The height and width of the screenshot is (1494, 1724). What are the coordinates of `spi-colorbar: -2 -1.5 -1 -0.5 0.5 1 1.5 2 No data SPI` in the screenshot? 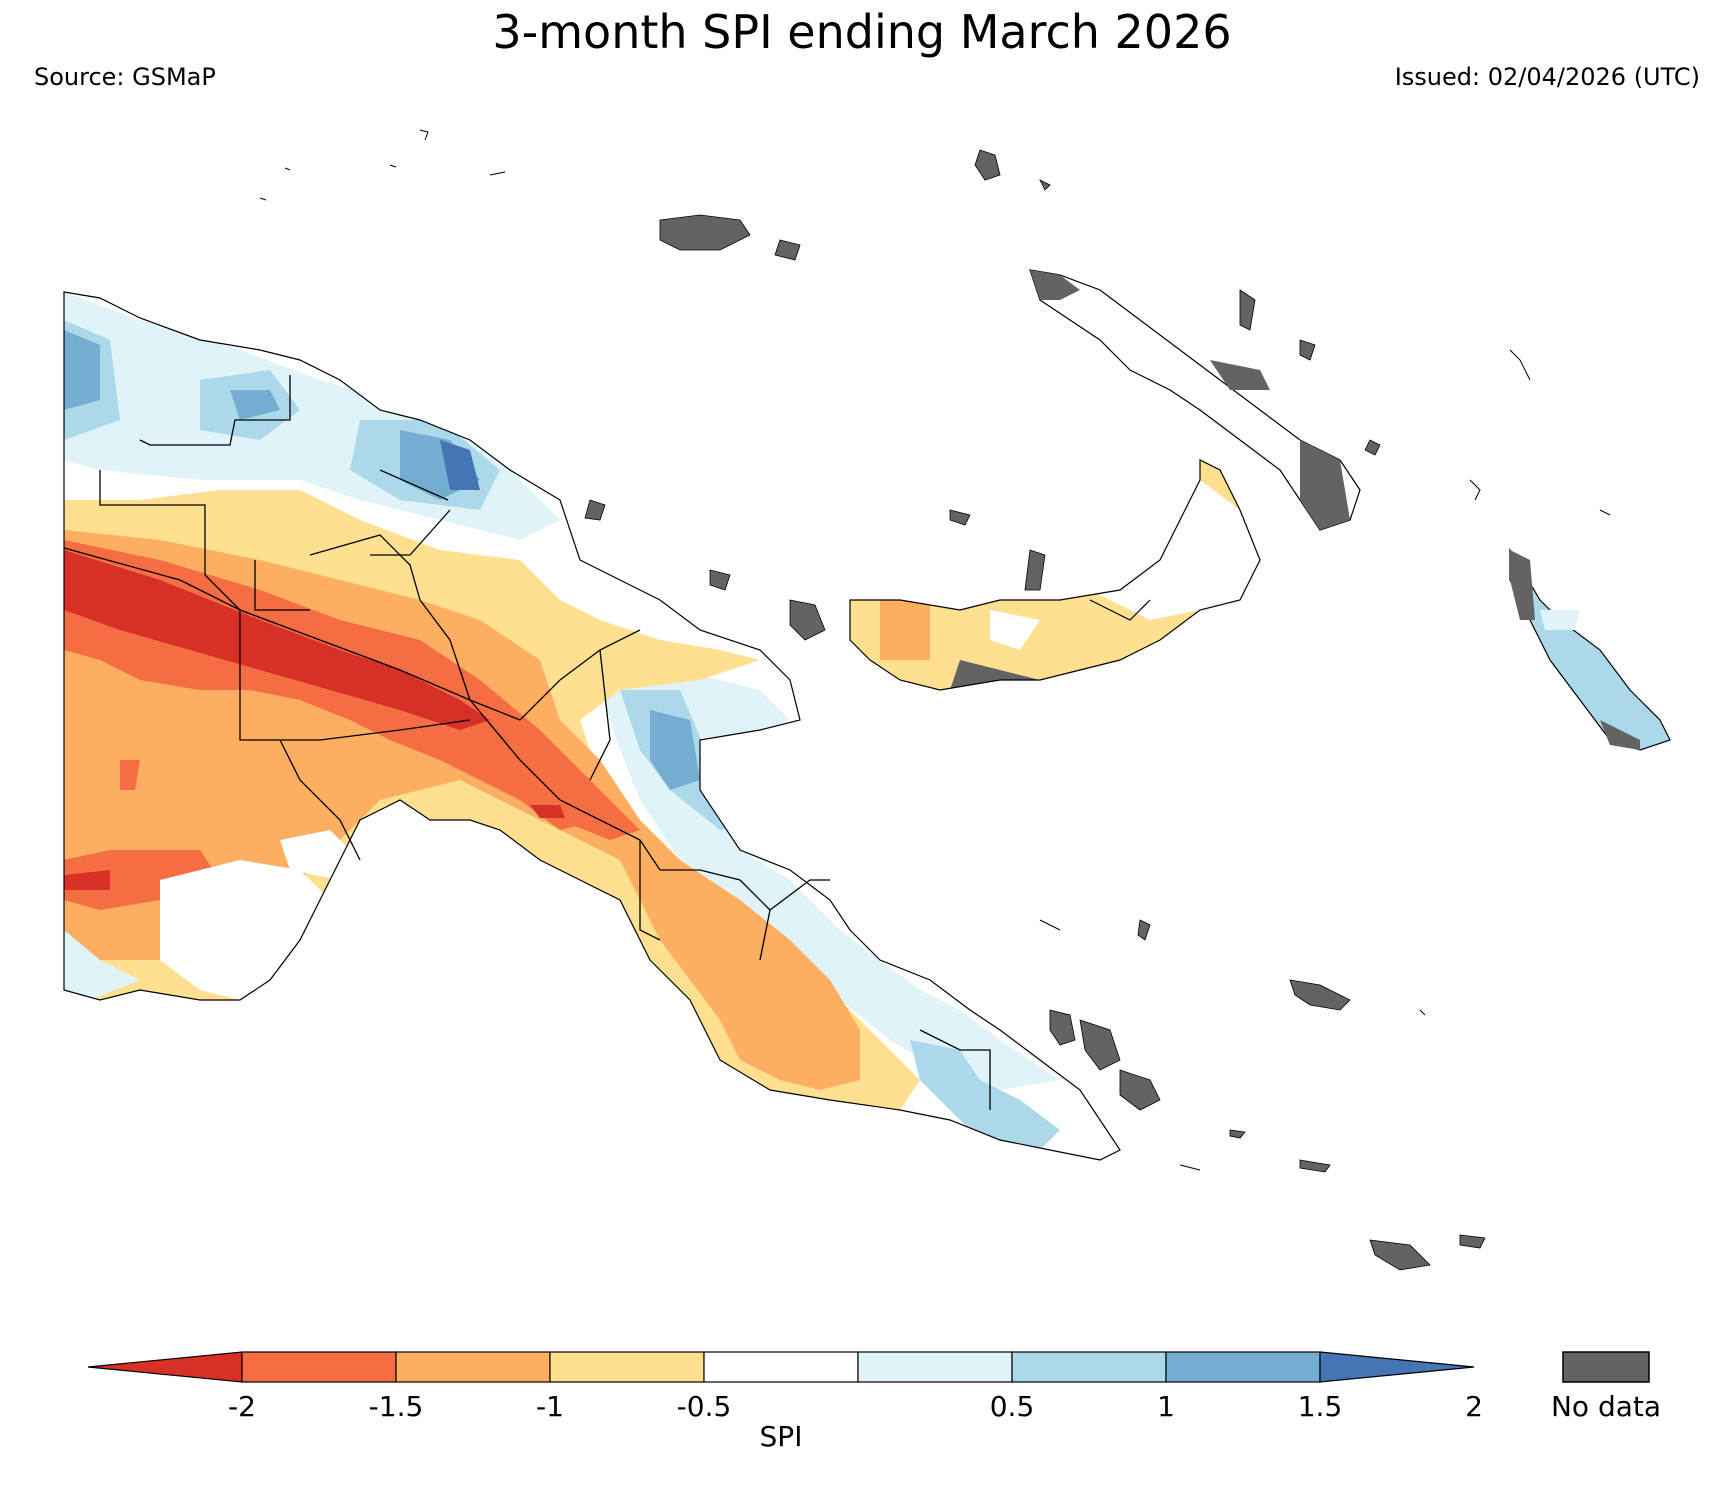 It's located at (874, 1402).